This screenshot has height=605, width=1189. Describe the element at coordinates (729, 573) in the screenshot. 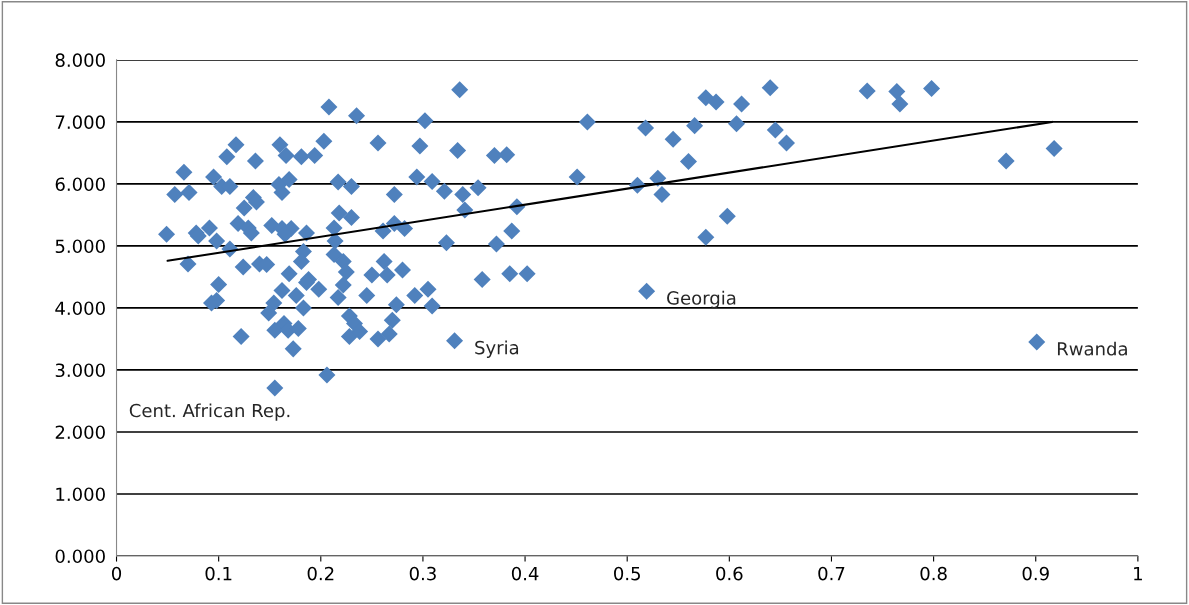

I see `x-tick-label: 0.6` at that location.